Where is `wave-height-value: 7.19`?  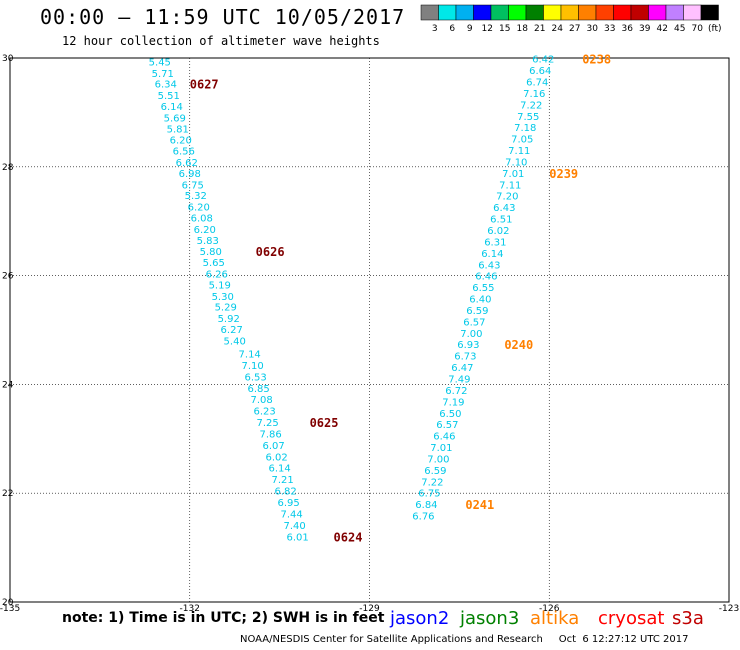 wave-height-value: 7.19 is located at coordinates (453, 402).